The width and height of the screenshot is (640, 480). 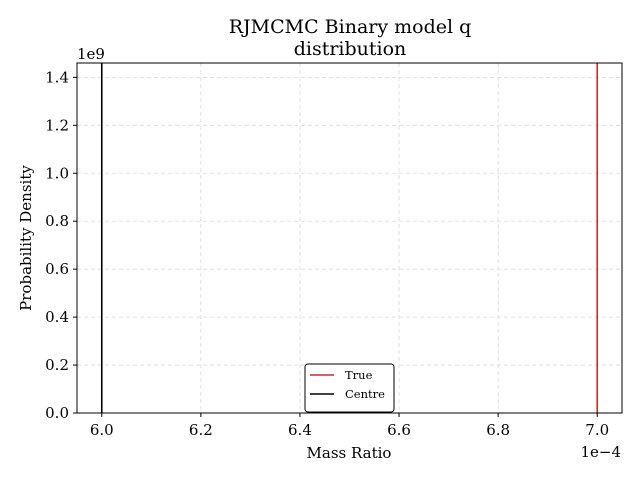 What do you see at coordinates (597, 430) in the screenshot?
I see `x-tick-label: 7.0` at bounding box center [597, 430].